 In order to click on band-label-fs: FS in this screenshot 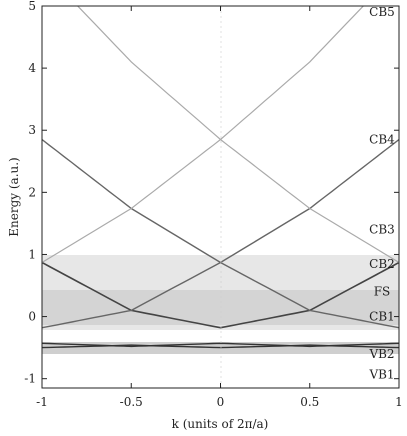, I will do `click(382, 292)`.